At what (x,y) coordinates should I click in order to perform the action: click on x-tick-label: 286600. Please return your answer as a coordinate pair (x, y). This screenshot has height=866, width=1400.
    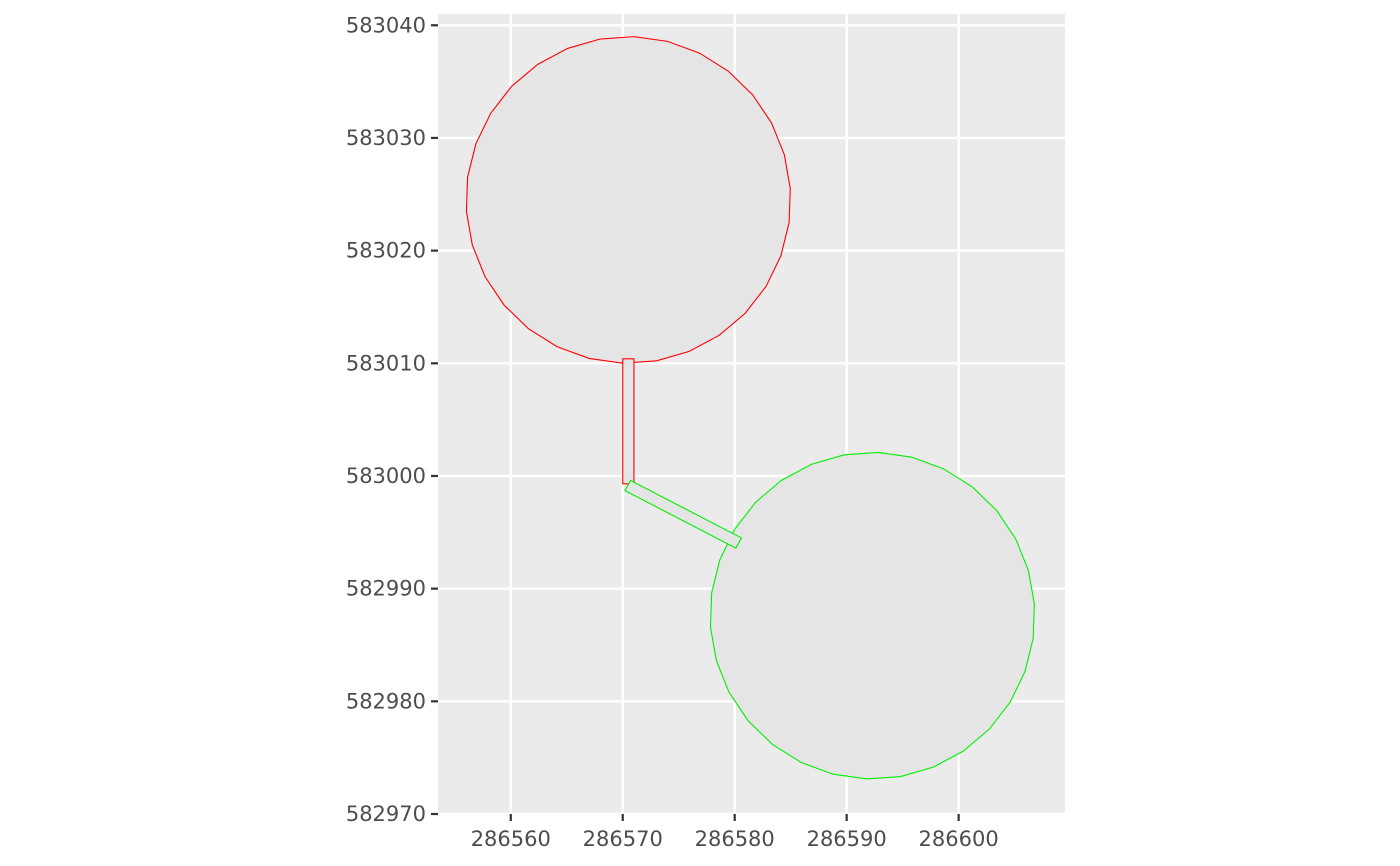
    Looking at the image, I should click on (959, 839).